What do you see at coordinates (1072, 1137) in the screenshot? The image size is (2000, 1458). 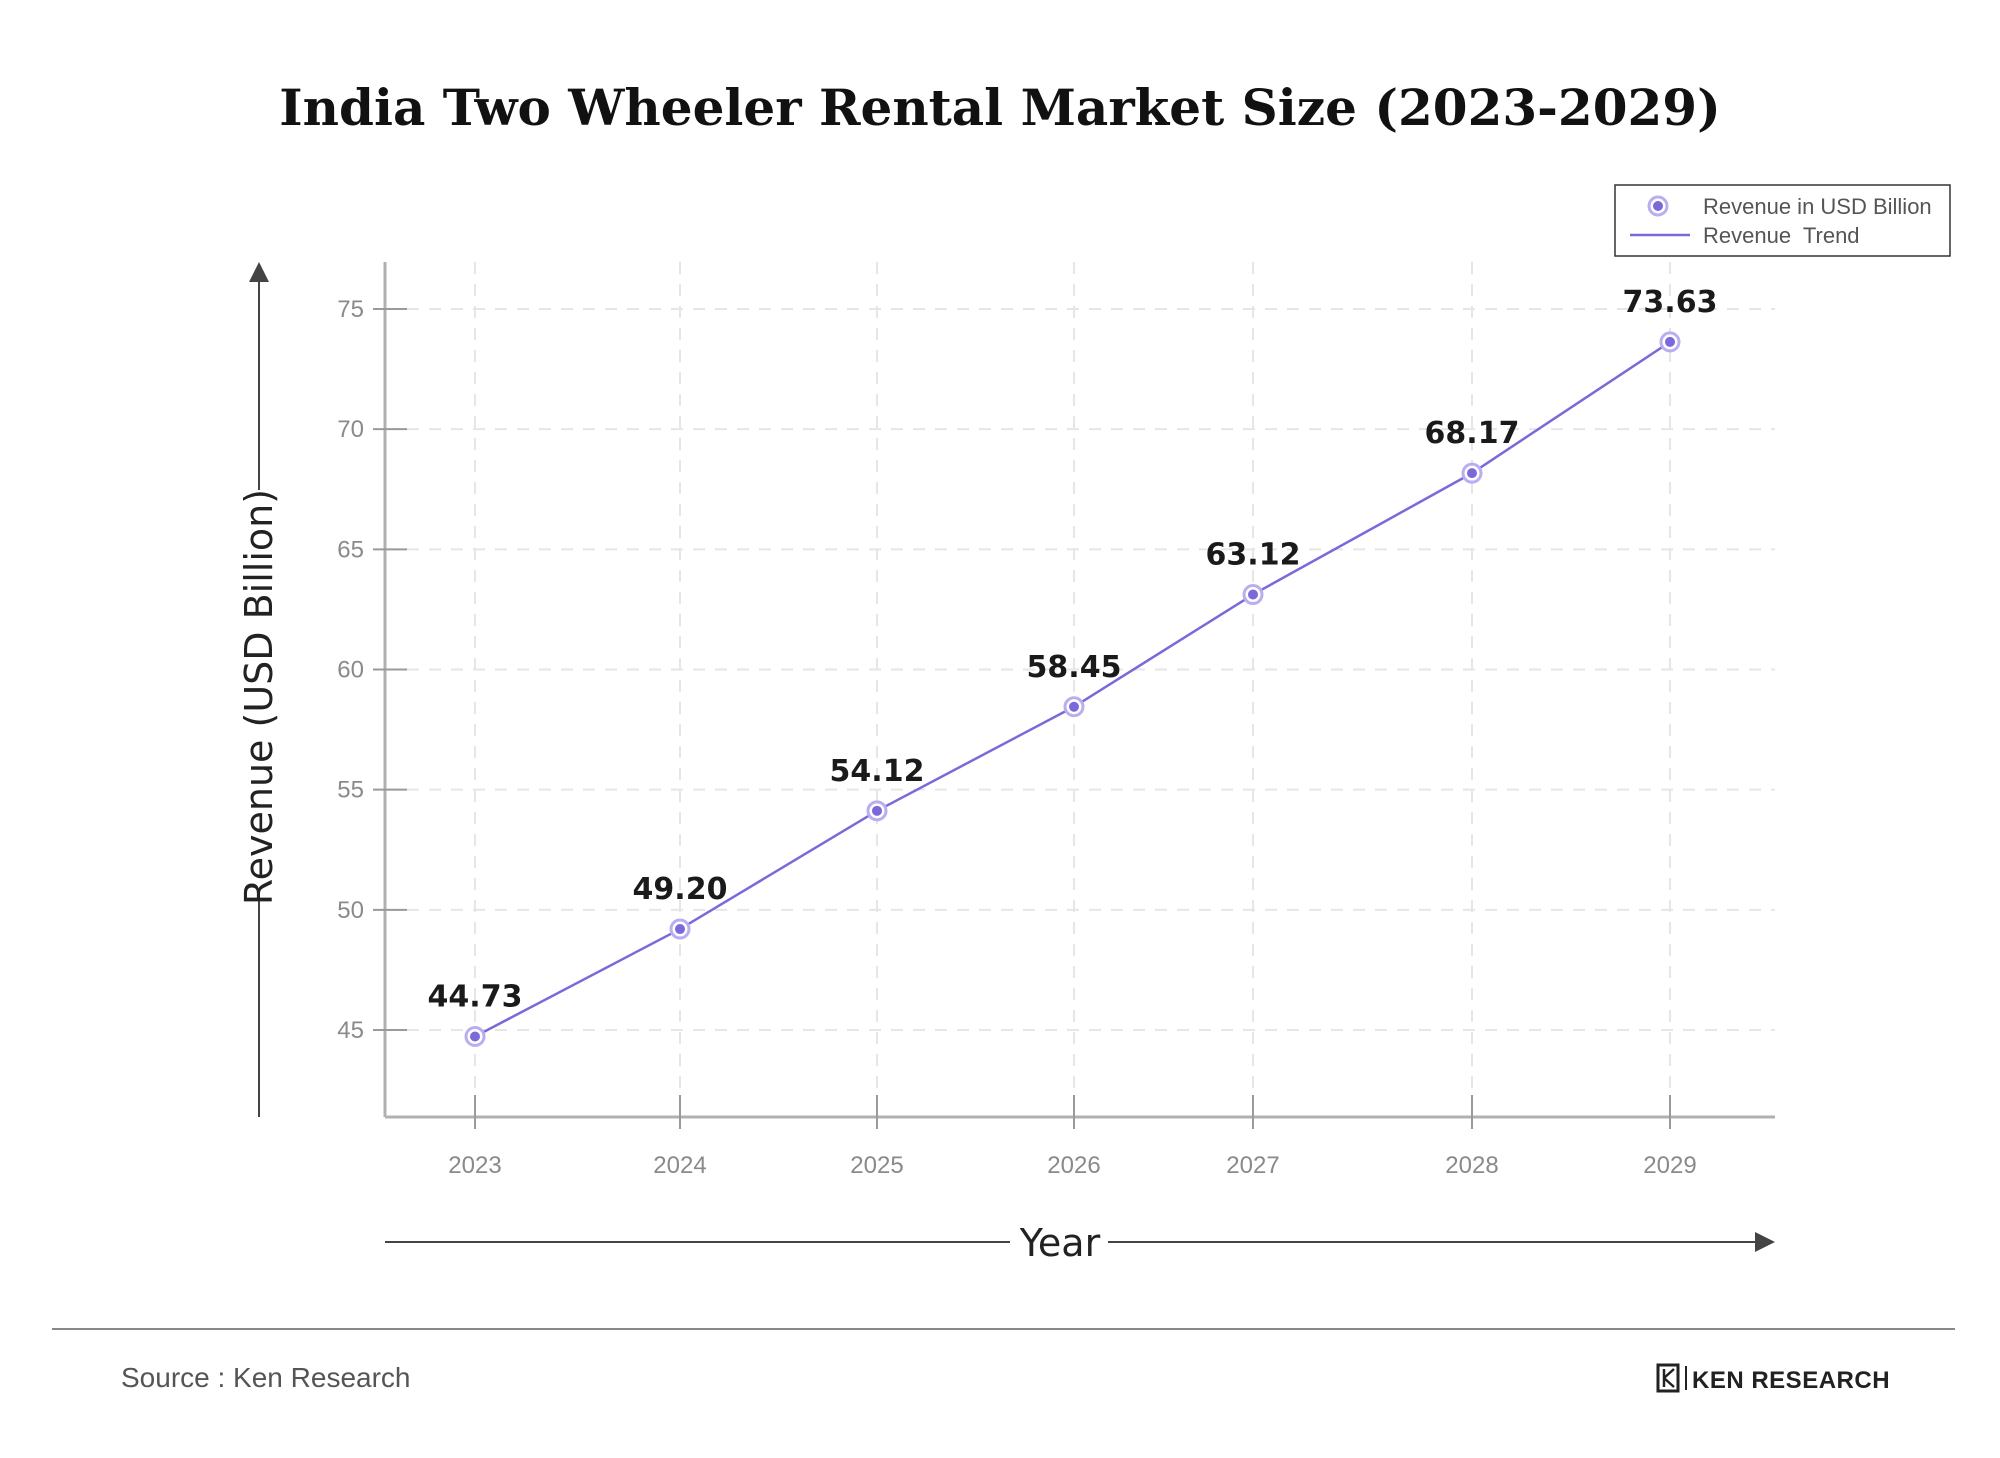 I see `x-ticks: 2023 2024 2025 2026 2027 2028 2029` at bounding box center [1072, 1137].